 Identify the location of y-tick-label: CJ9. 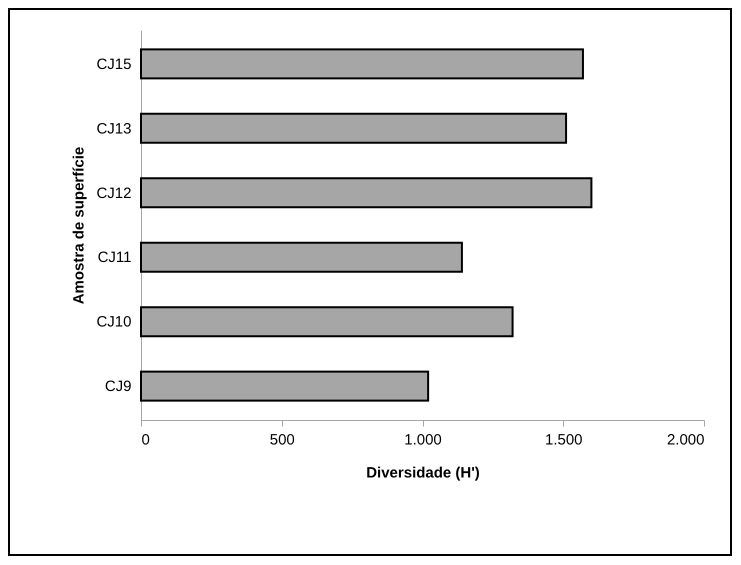
(118, 387).